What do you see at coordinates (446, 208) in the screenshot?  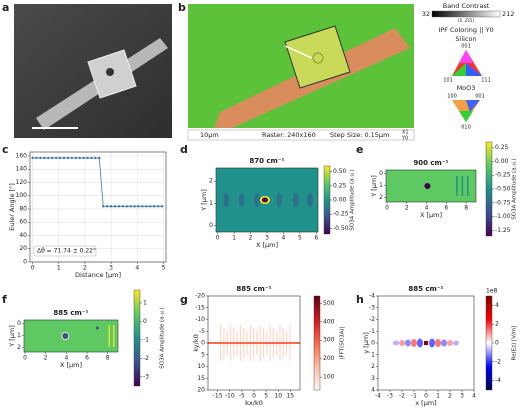 I see `x-tick-label: 6` at bounding box center [446, 208].